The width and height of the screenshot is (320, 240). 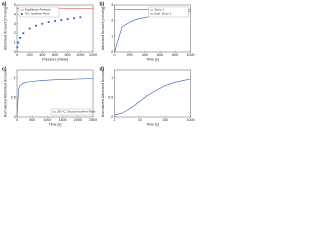 I want to click on panel-label: d), so click(x=102, y=69).